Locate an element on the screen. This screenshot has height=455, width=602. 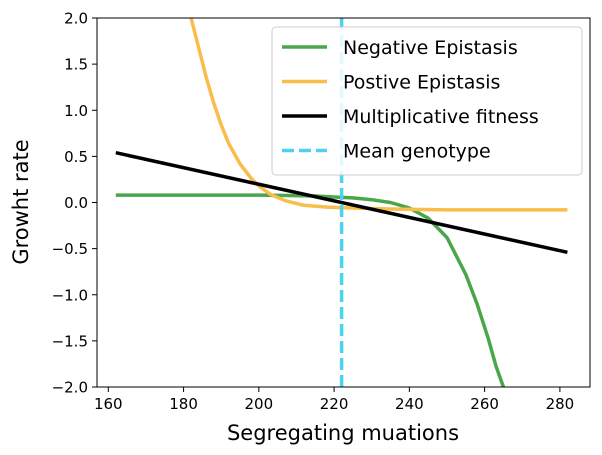
y-tick-label: 0.0 is located at coordinates (76, 203).